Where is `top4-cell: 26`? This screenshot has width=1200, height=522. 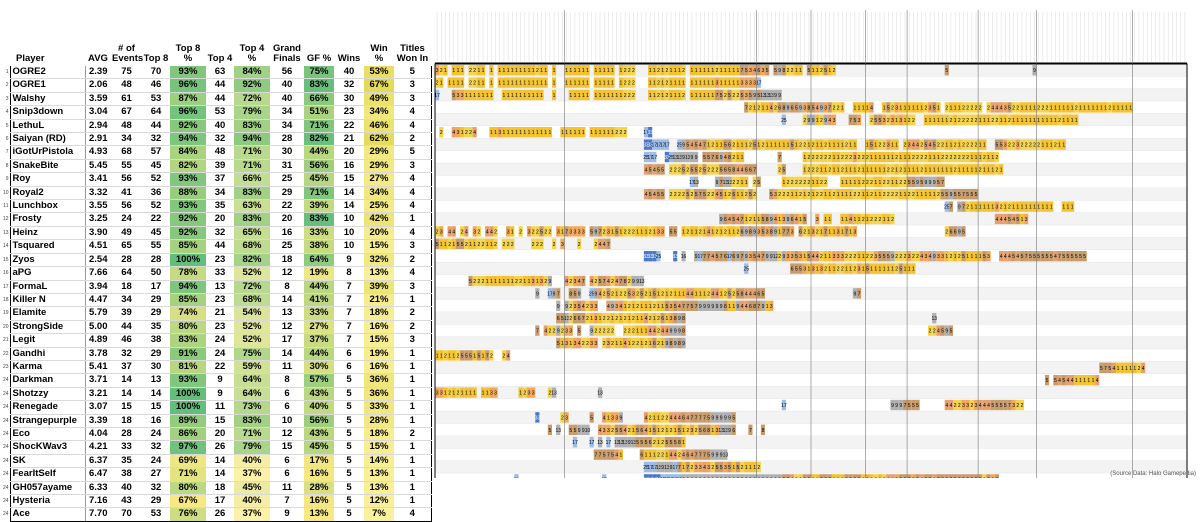 top4-cell: 26 is located at coordinates (220, 447).